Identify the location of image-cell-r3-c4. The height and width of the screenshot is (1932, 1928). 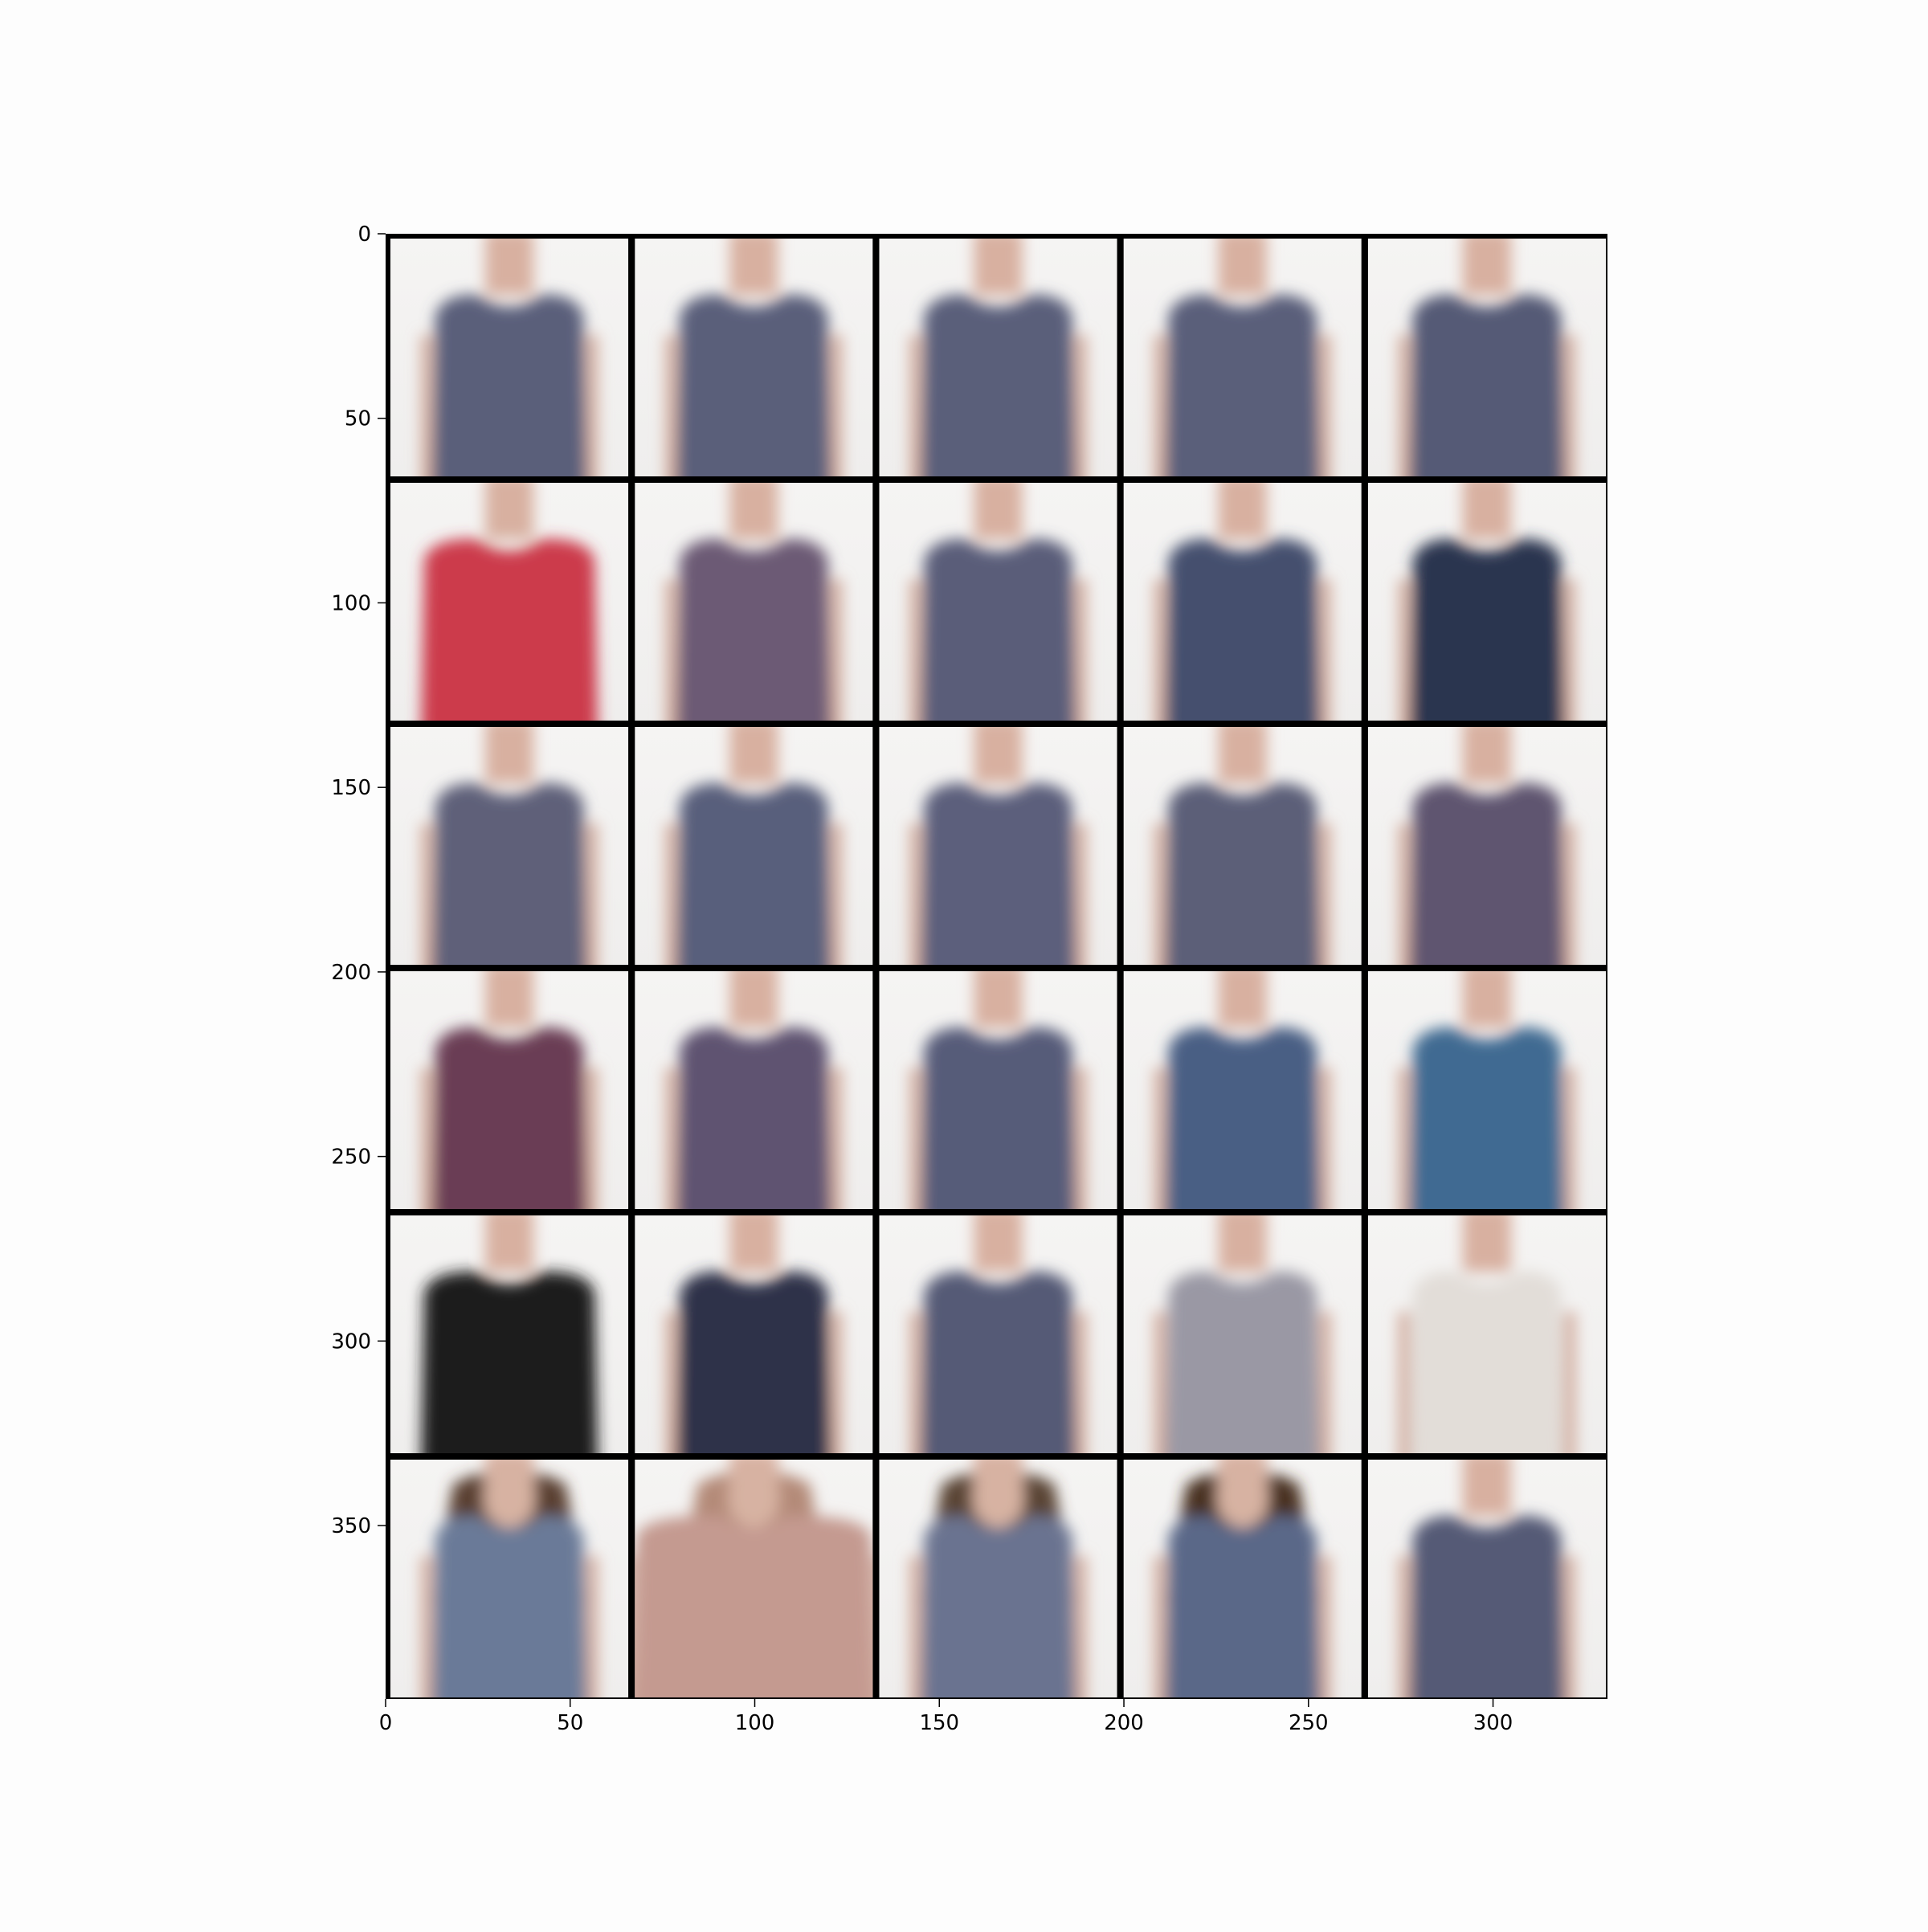
(1243, 846).